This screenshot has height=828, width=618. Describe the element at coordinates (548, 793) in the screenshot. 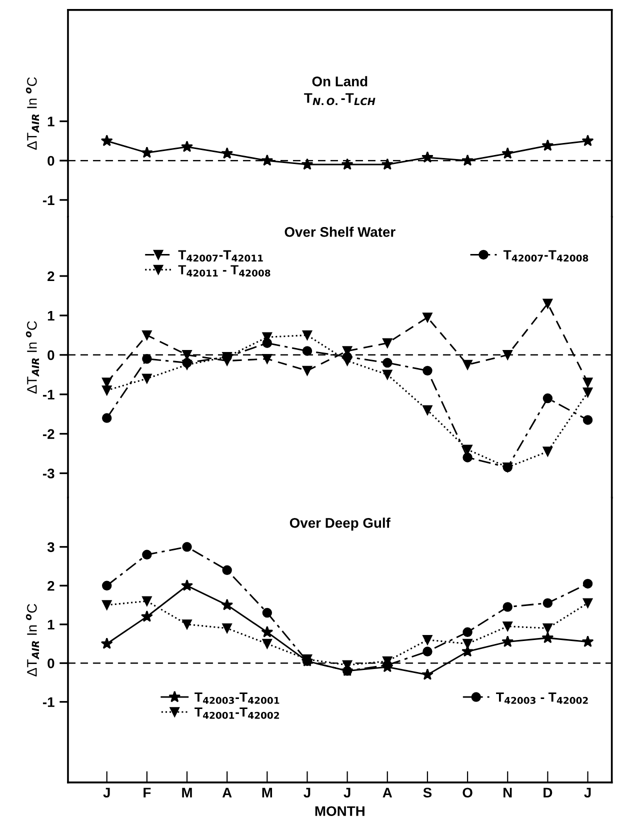

I see `x-tick-label: D` at that location.